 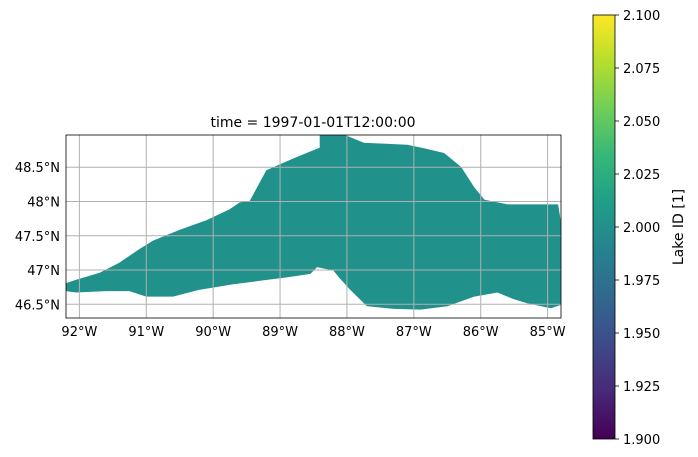 What do you see at coordinates (43, 202) in the screenshot?
I see `y-tick-label: 48°N` at bounding box center [43, 202].